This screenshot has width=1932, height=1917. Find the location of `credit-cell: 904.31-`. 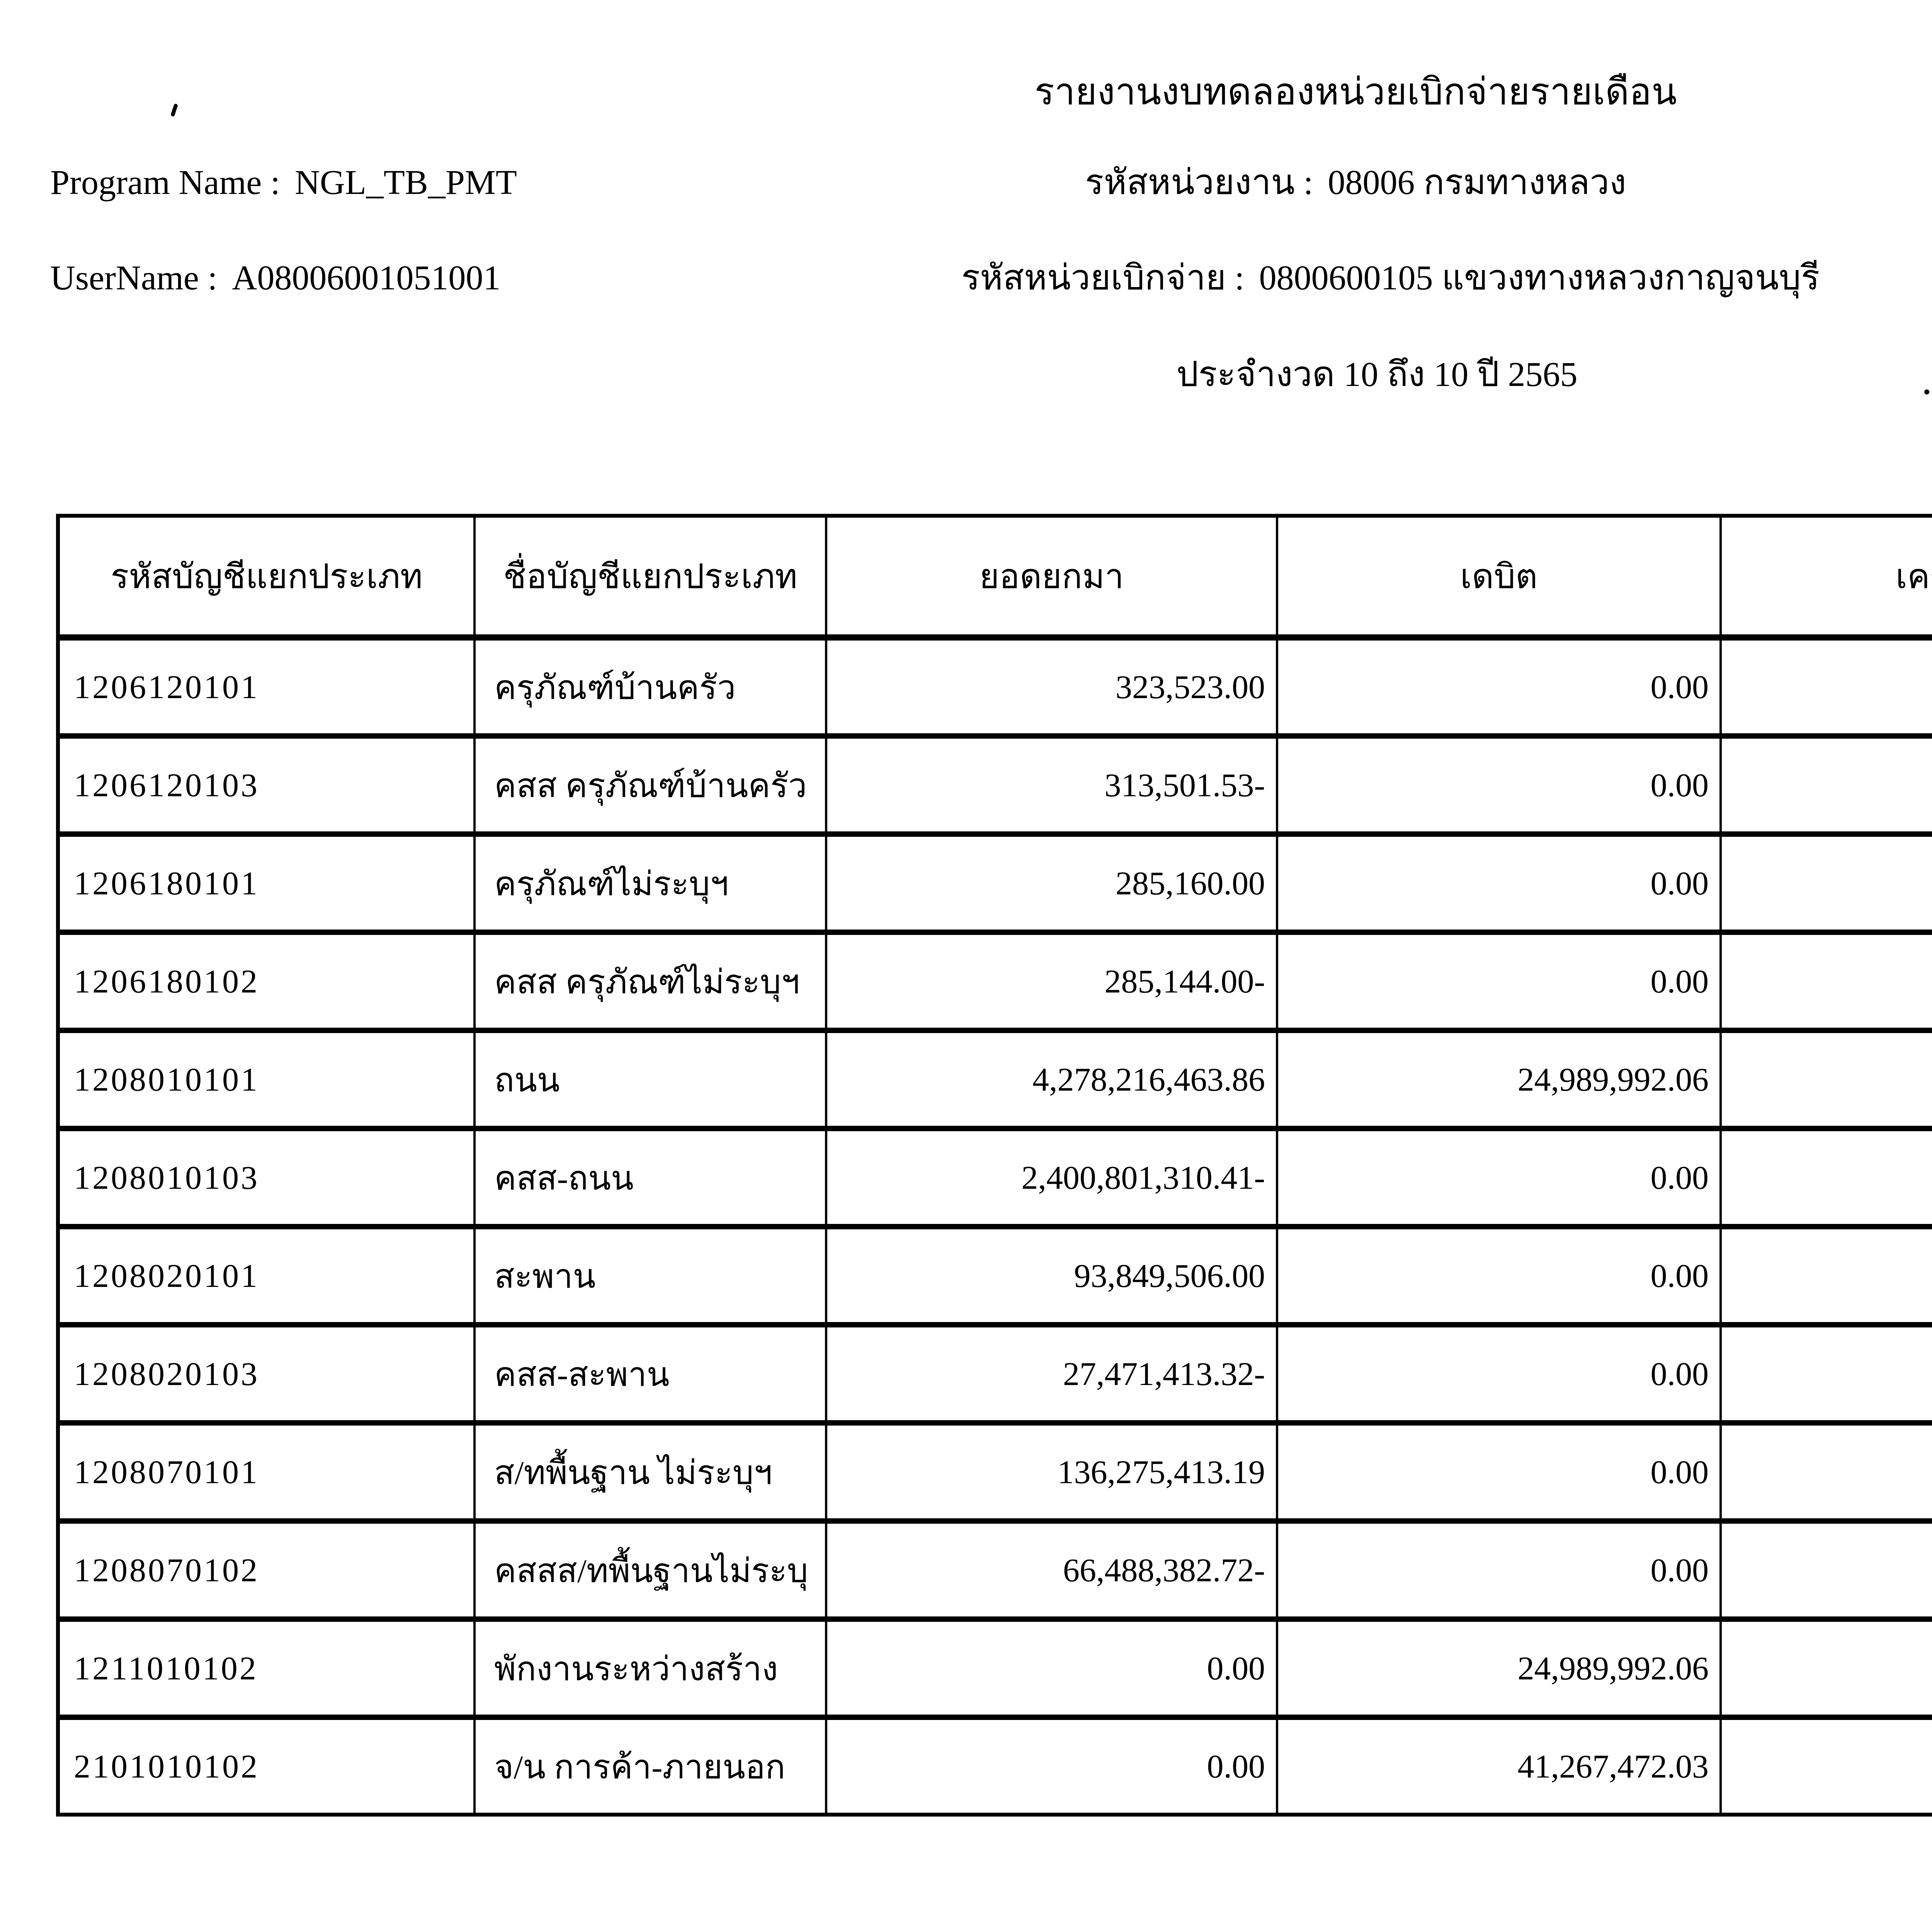

credit-cell: 904.31- is located at coordinates (1827, 787).